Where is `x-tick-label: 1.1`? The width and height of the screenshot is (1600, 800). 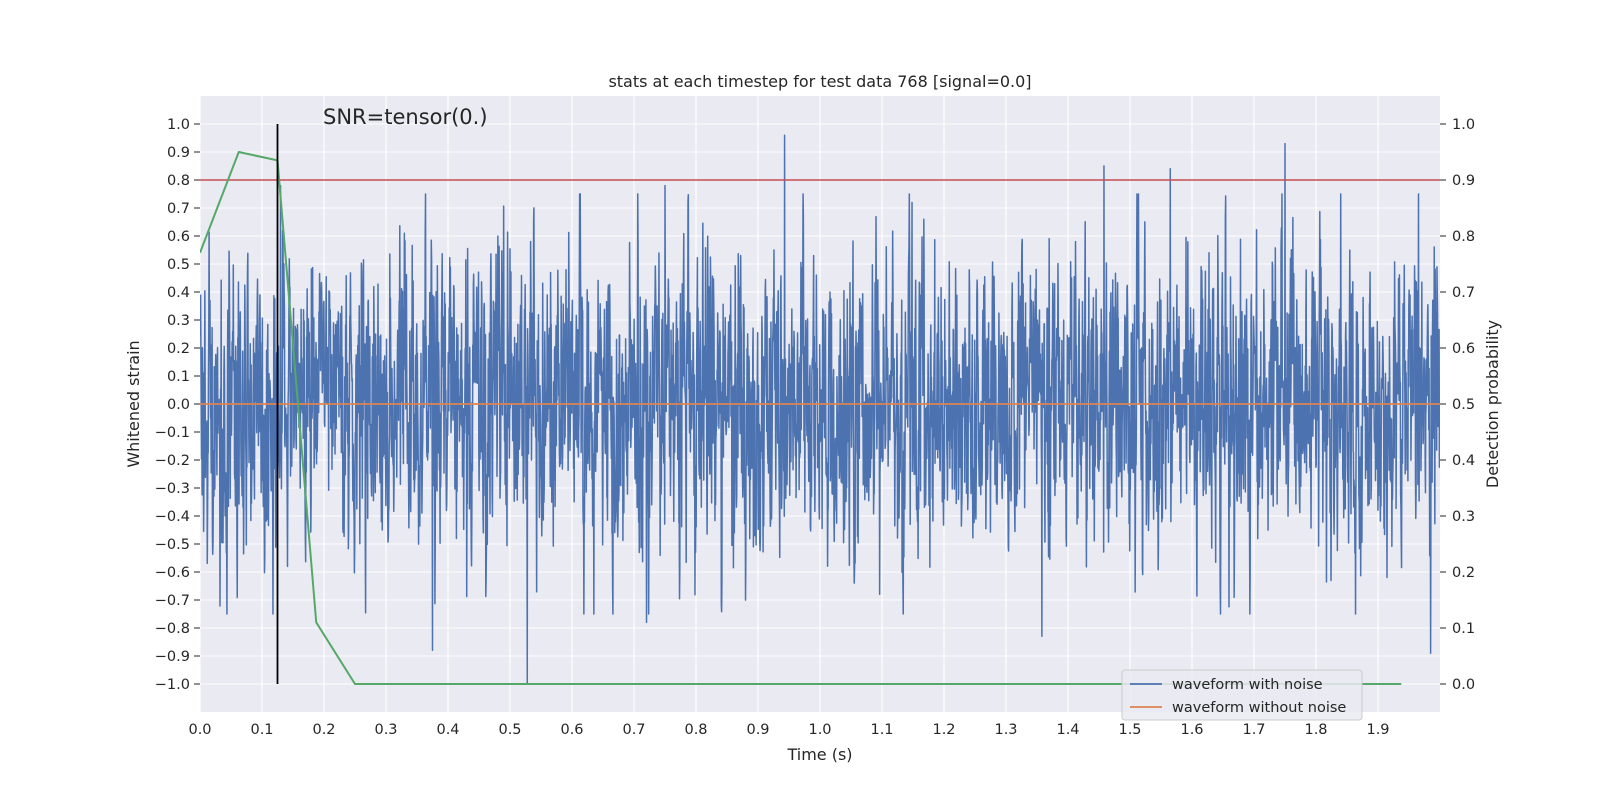 x-tick-label: 1.1 is located at coordinates (881, 730).